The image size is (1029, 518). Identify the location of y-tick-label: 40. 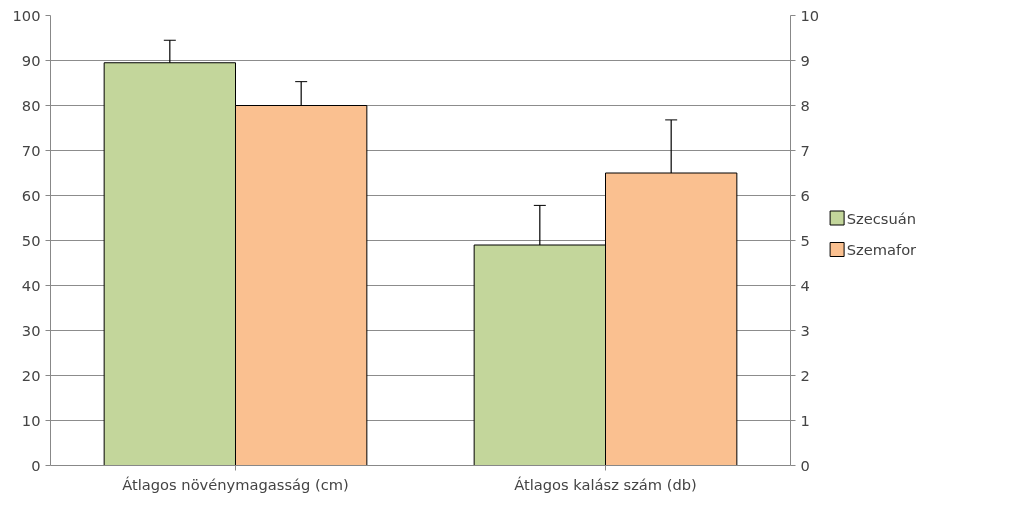
(31, 285).